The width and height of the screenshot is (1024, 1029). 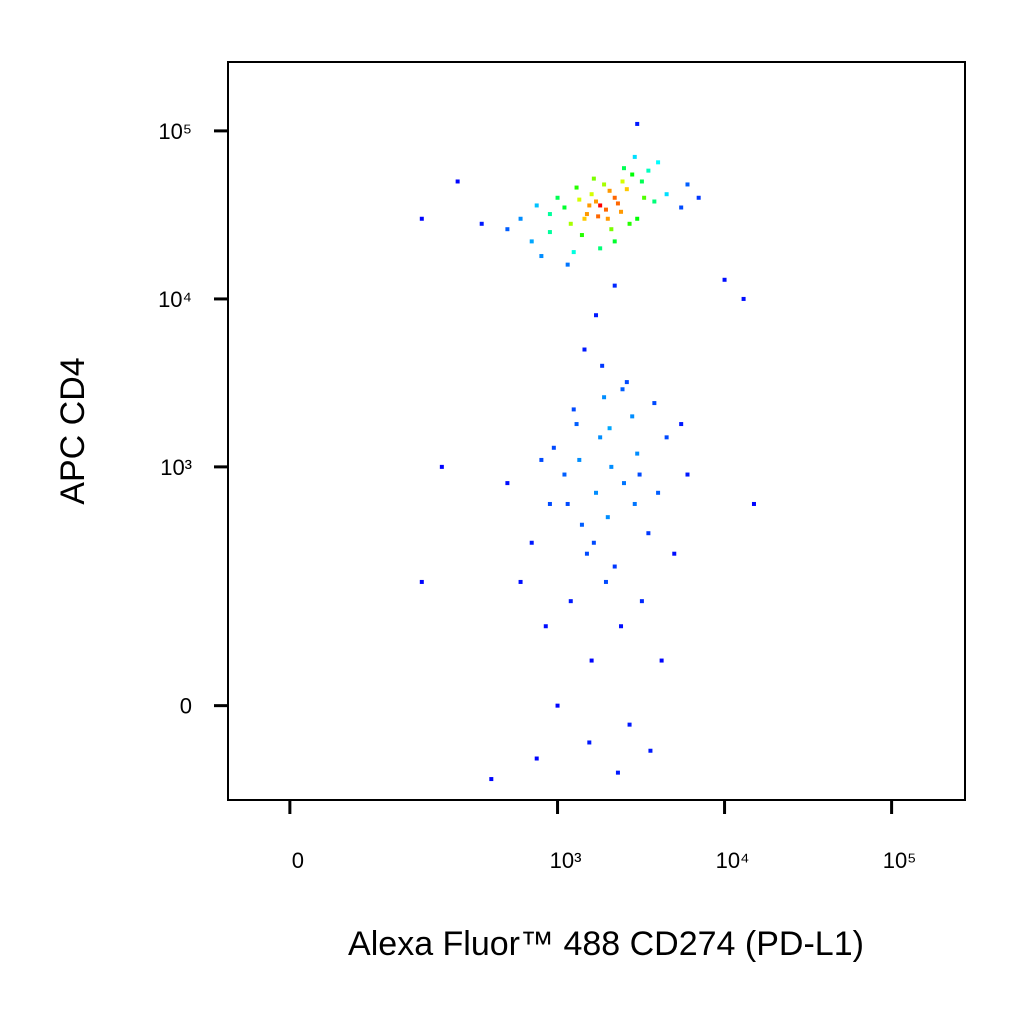 I want to click on y-tick-label: 0, so click(x=186, y=706).